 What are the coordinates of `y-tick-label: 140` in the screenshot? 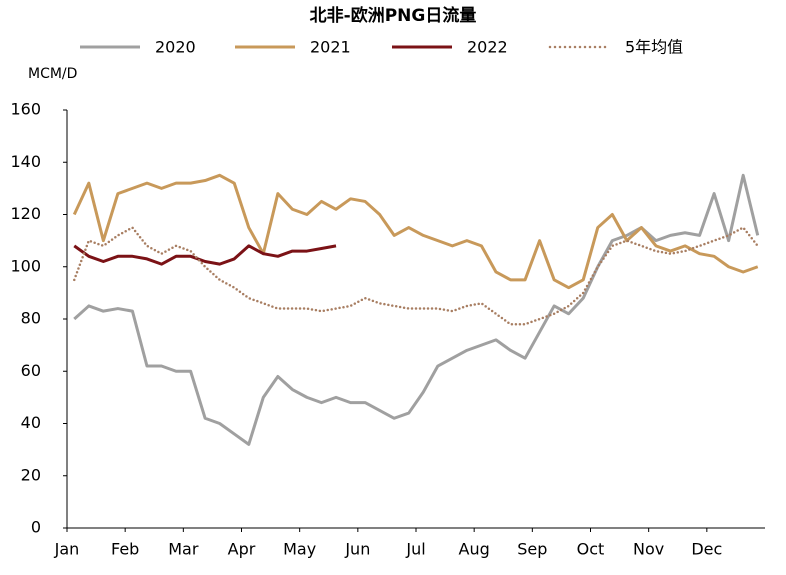 It's located at (25, 161).